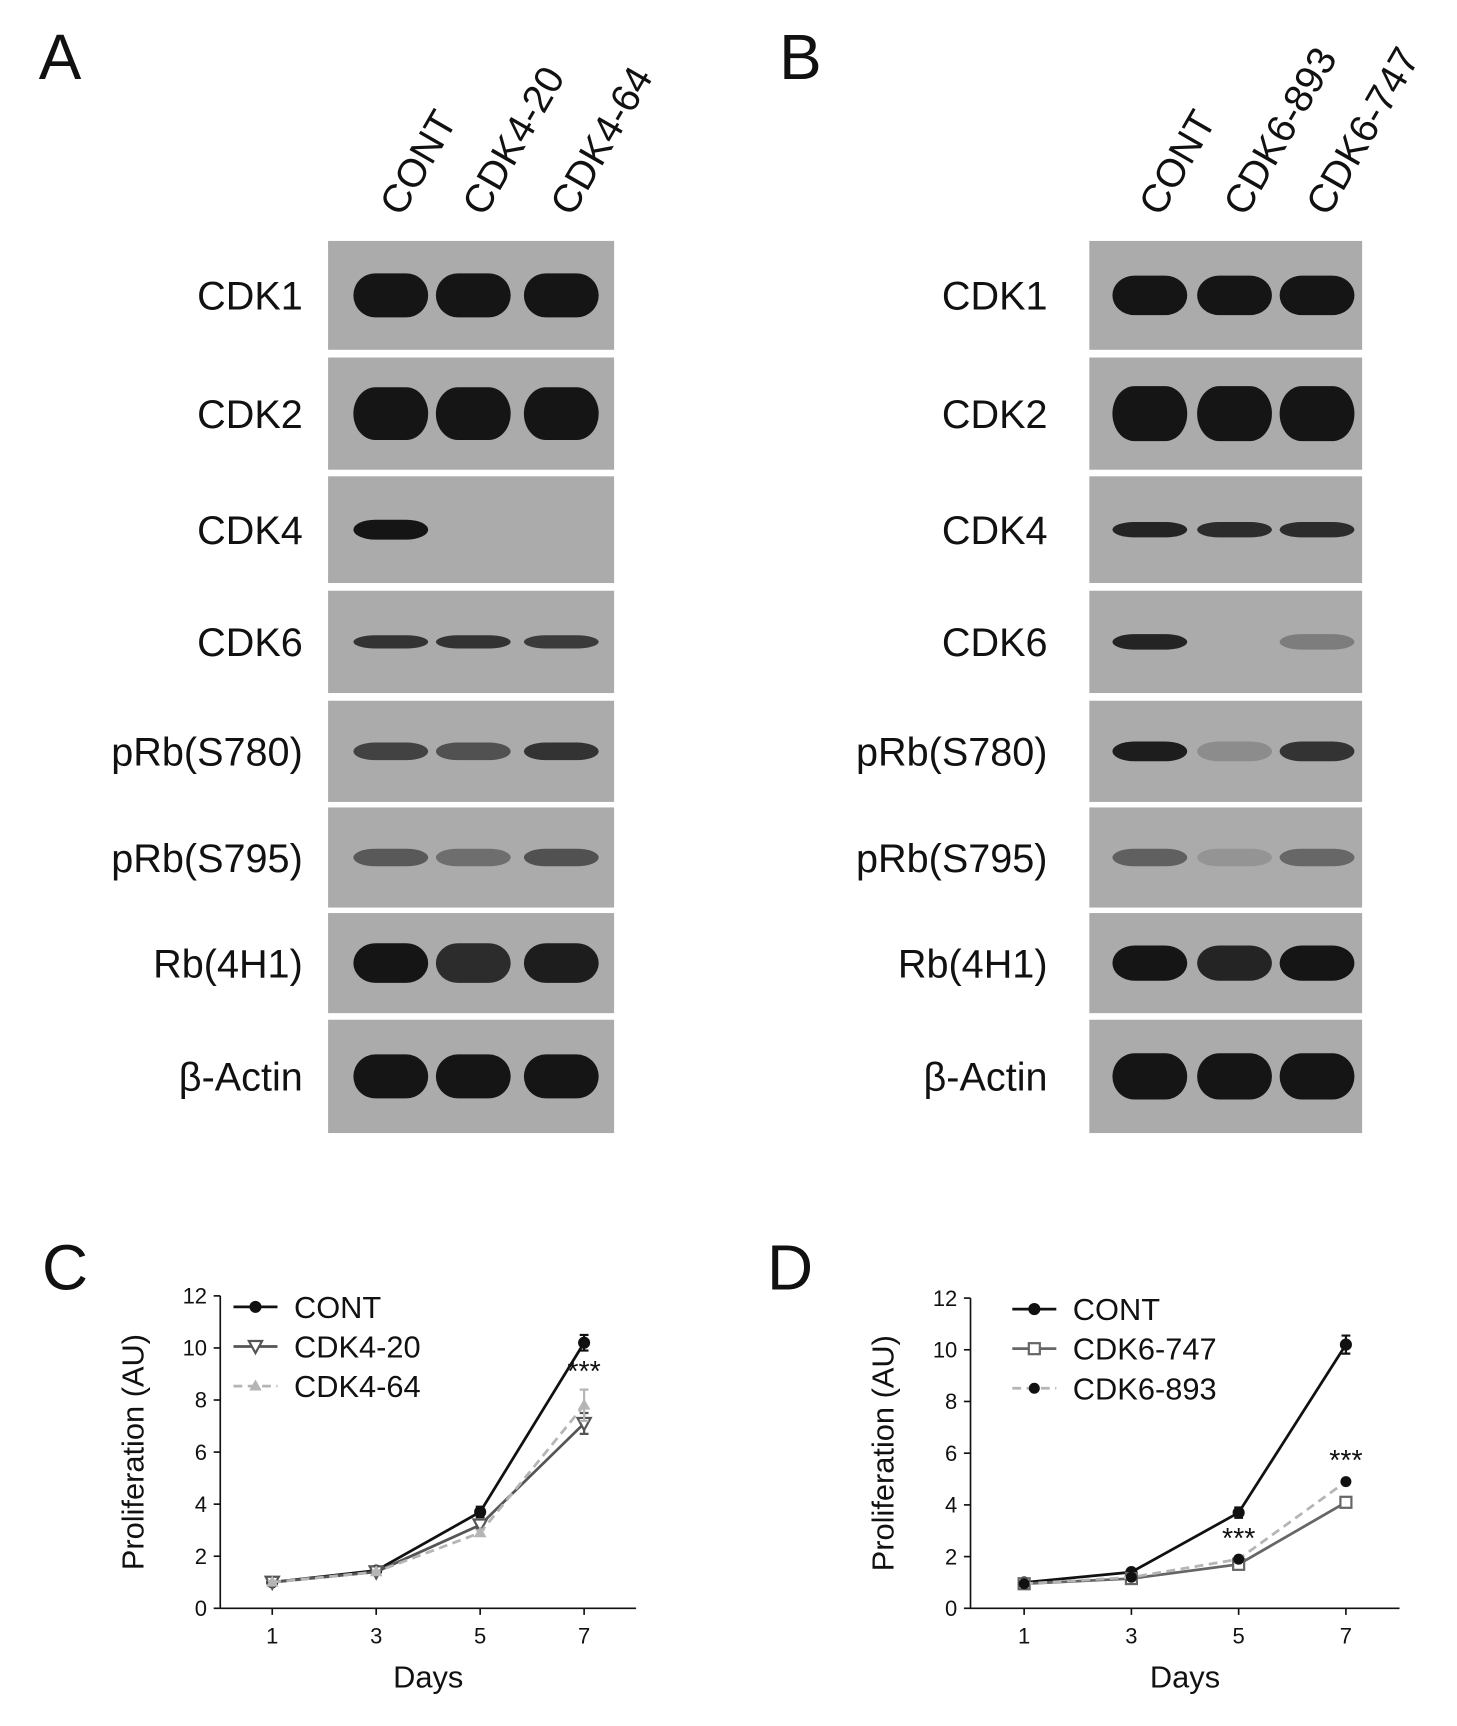  I want to click on y-tick-label: 0, so click(201, 1608).